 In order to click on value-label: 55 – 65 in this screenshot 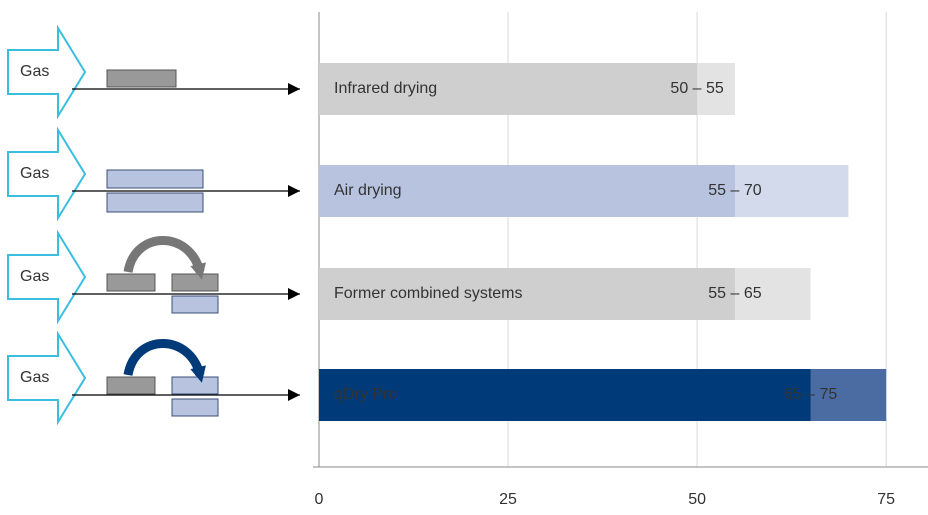, I will do `click(734, 293)`.